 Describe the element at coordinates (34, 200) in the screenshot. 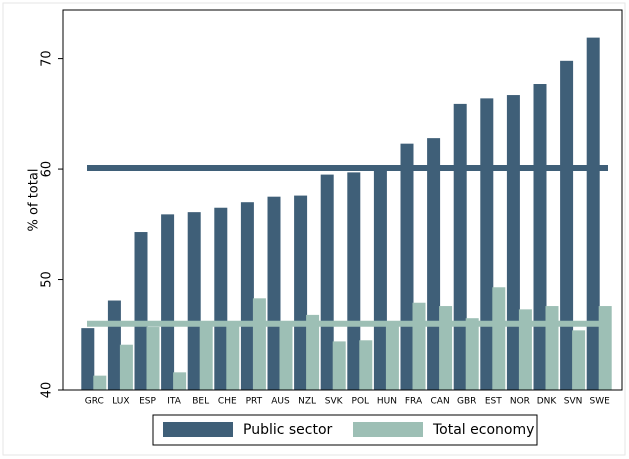

I see `y-axis-label: % of total` at that location.